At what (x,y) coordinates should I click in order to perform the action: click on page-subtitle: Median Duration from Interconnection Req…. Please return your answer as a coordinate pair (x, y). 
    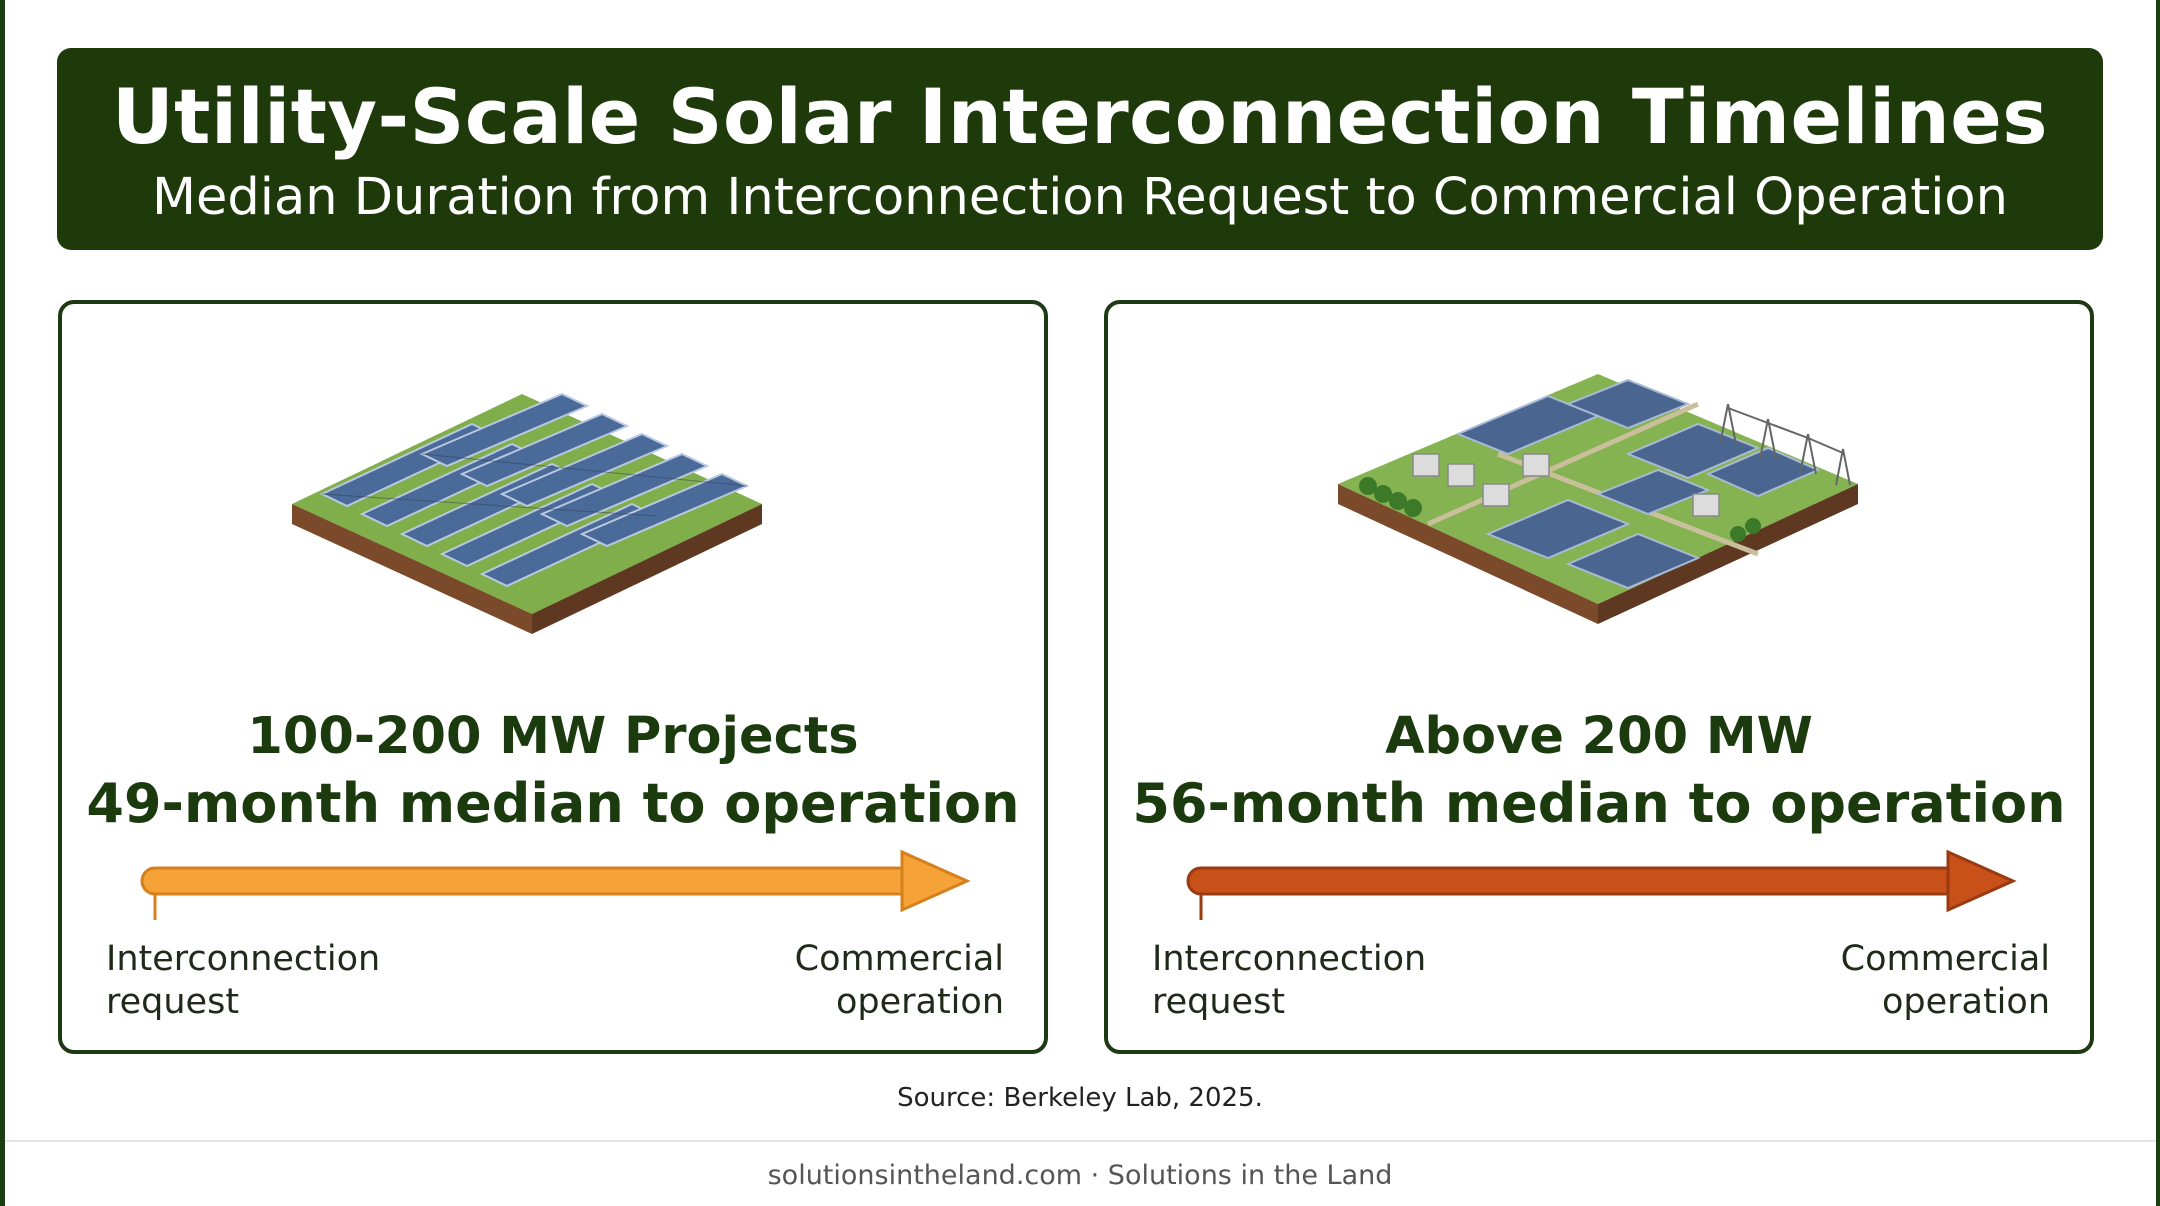
    Looking at the image, I should click on (1080, 197).